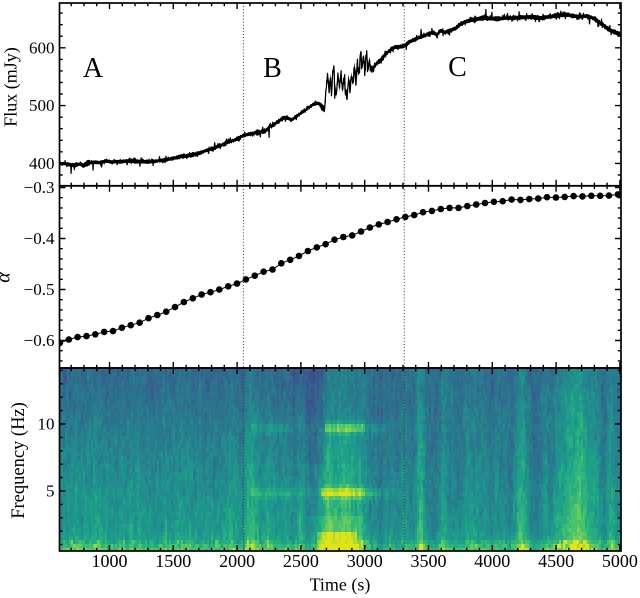  What do you see at coordinates (301, 561) in the screenshot?
I see `svg-text: 2500` at bounding box center [301, 561].